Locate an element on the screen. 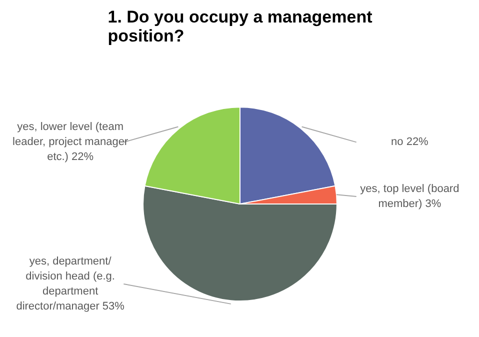 Image resolution: width=479 pixels, height=337 pixels. slice-label: no 22% is located at coordinates (410, 142).